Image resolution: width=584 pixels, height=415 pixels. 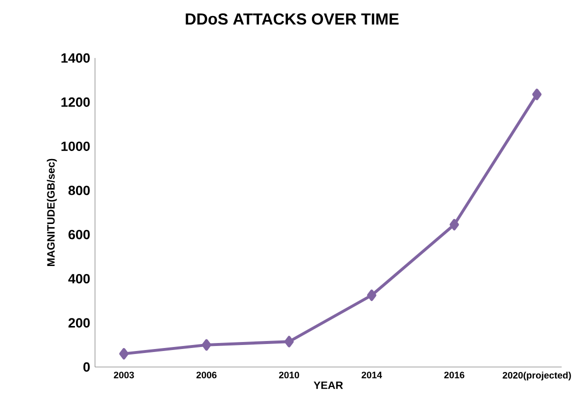 I want to click on y-tick-label: 1200, so click(x=75, y=102).